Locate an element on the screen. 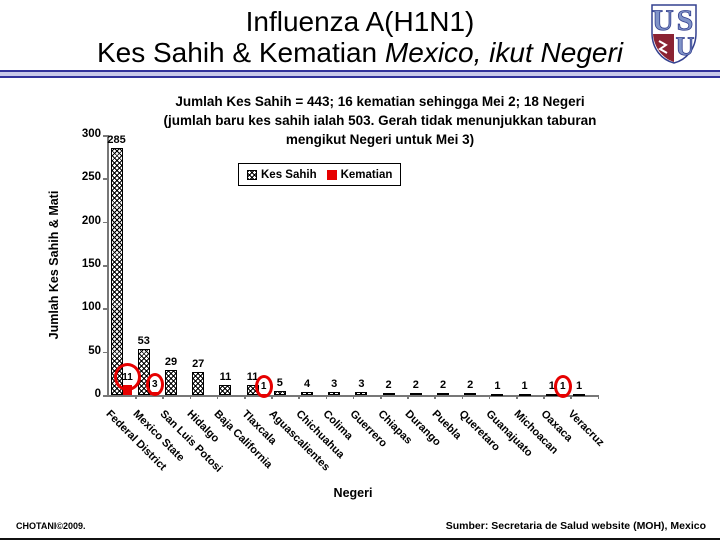 The width and height of the screenshot is (720, 540). bar-value-label: 5 is located at coordinates (279, 382).